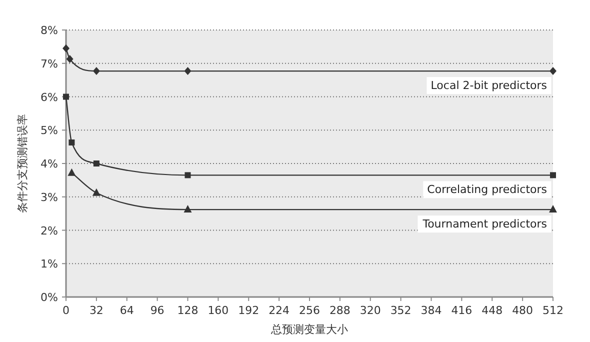  I want to click on x-tick-label: 128, so click(187, 310).